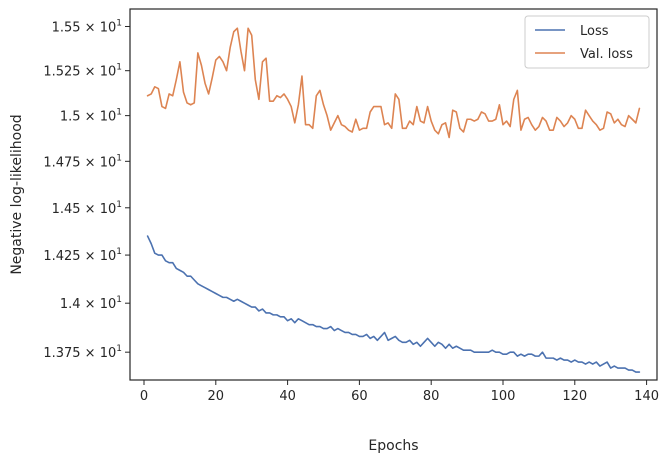  What do you see at coordinates (70, 304) in the screenshot?
I see `y-tick-mantissa: 1.4` at bounding box center [70, 304].